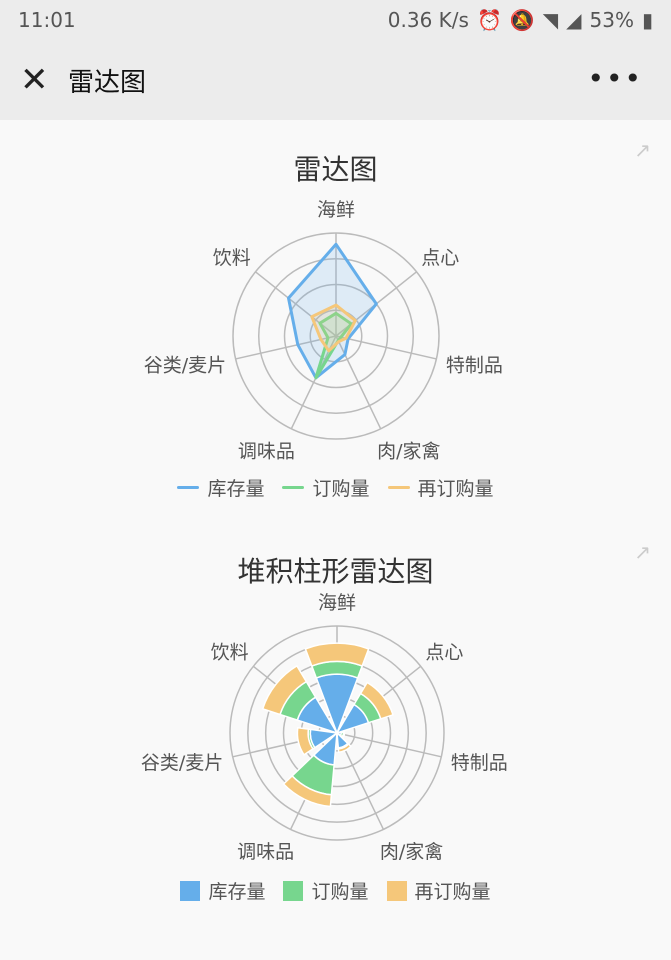  What do you see at coordinates (574, 20) in the screenshot?
I see `signal-icon: ◢` at bounding box center [574, 20].